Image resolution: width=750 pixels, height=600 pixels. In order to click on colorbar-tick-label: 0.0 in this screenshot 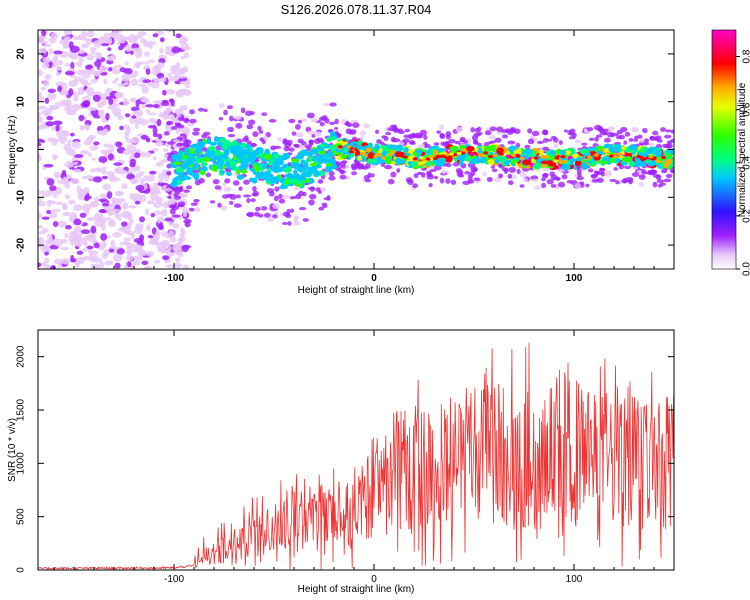, I will do `click(746, 269)`.